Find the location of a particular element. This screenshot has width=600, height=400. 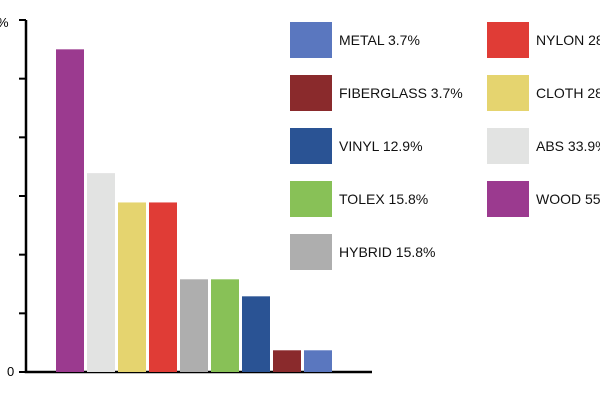

legend-label-tolex: TOLEX 15.8% is located at coordinates (383, 199).